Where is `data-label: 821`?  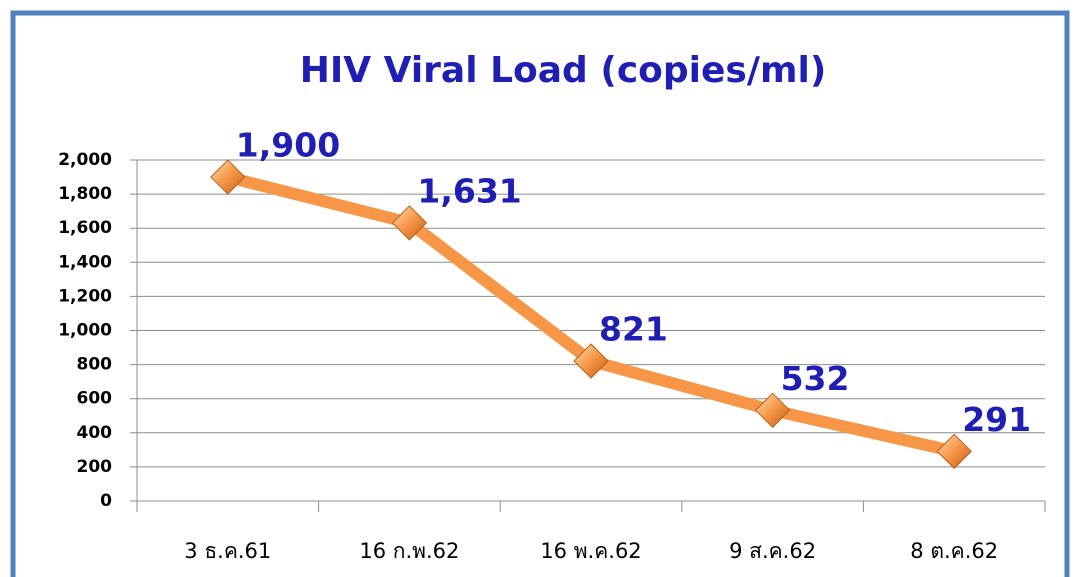 data-label: 821 is located at coordinates (633, 329).